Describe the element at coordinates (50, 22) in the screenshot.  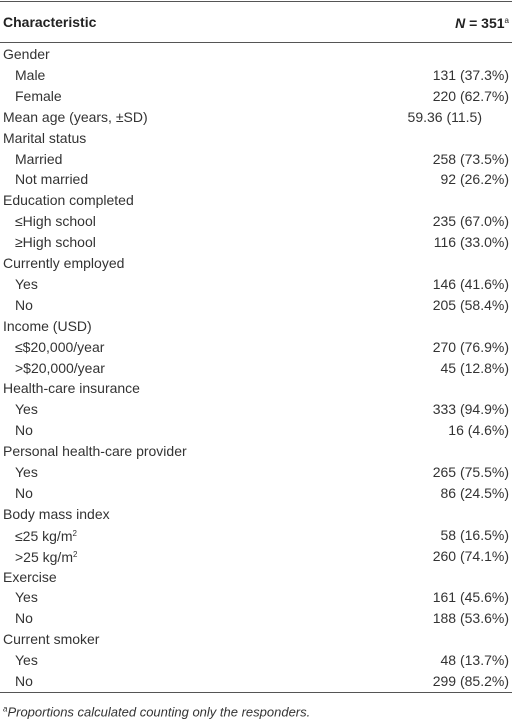
I see `header-characteristic: Characteristic` at that location.